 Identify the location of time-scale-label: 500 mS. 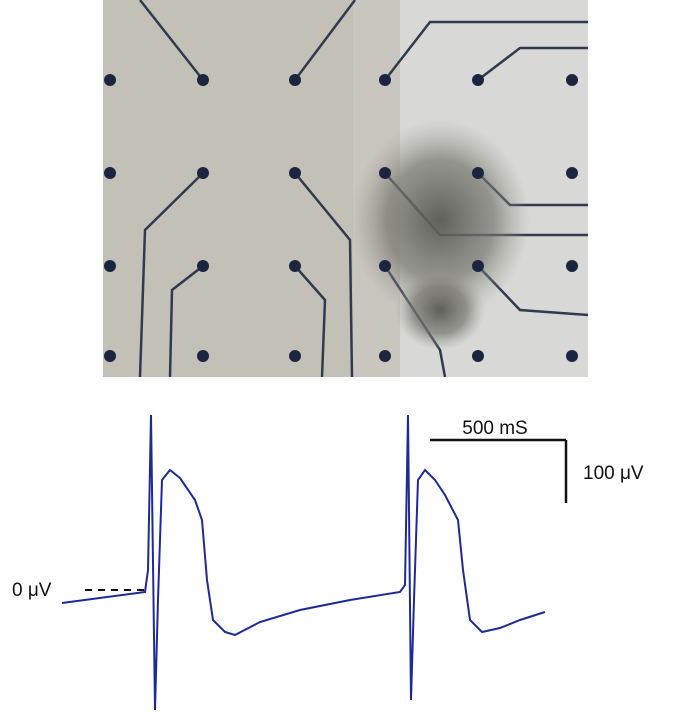
(494, 428).